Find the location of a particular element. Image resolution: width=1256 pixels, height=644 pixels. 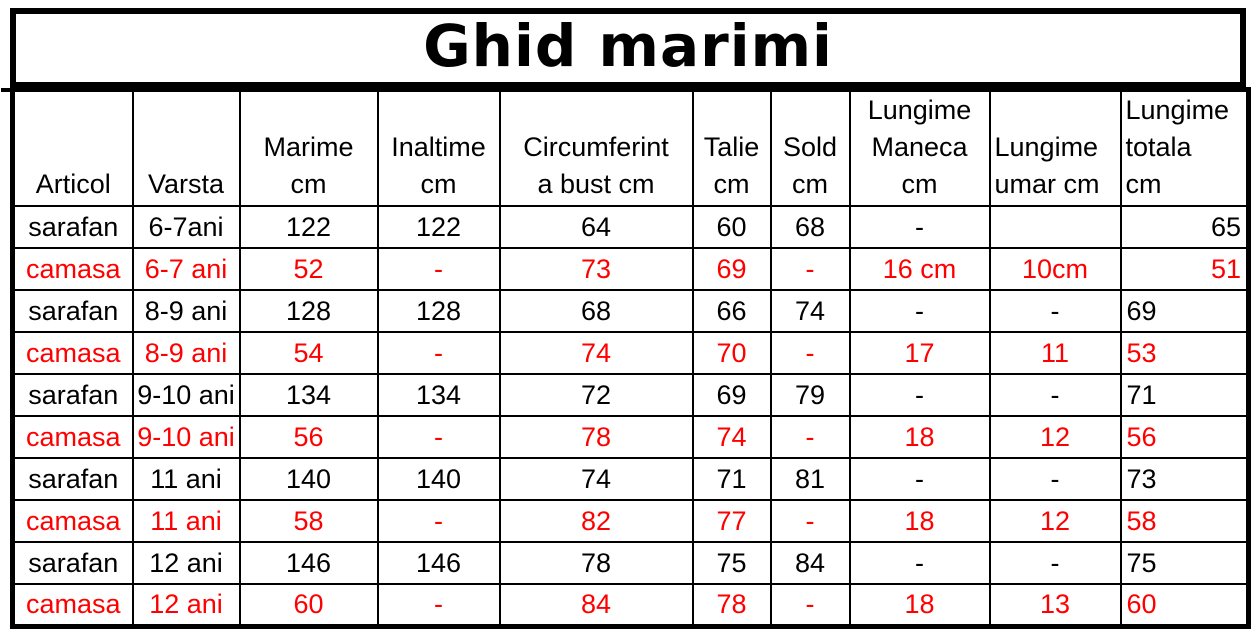

header-line: Circumferint is located at coordinates (596, 147).